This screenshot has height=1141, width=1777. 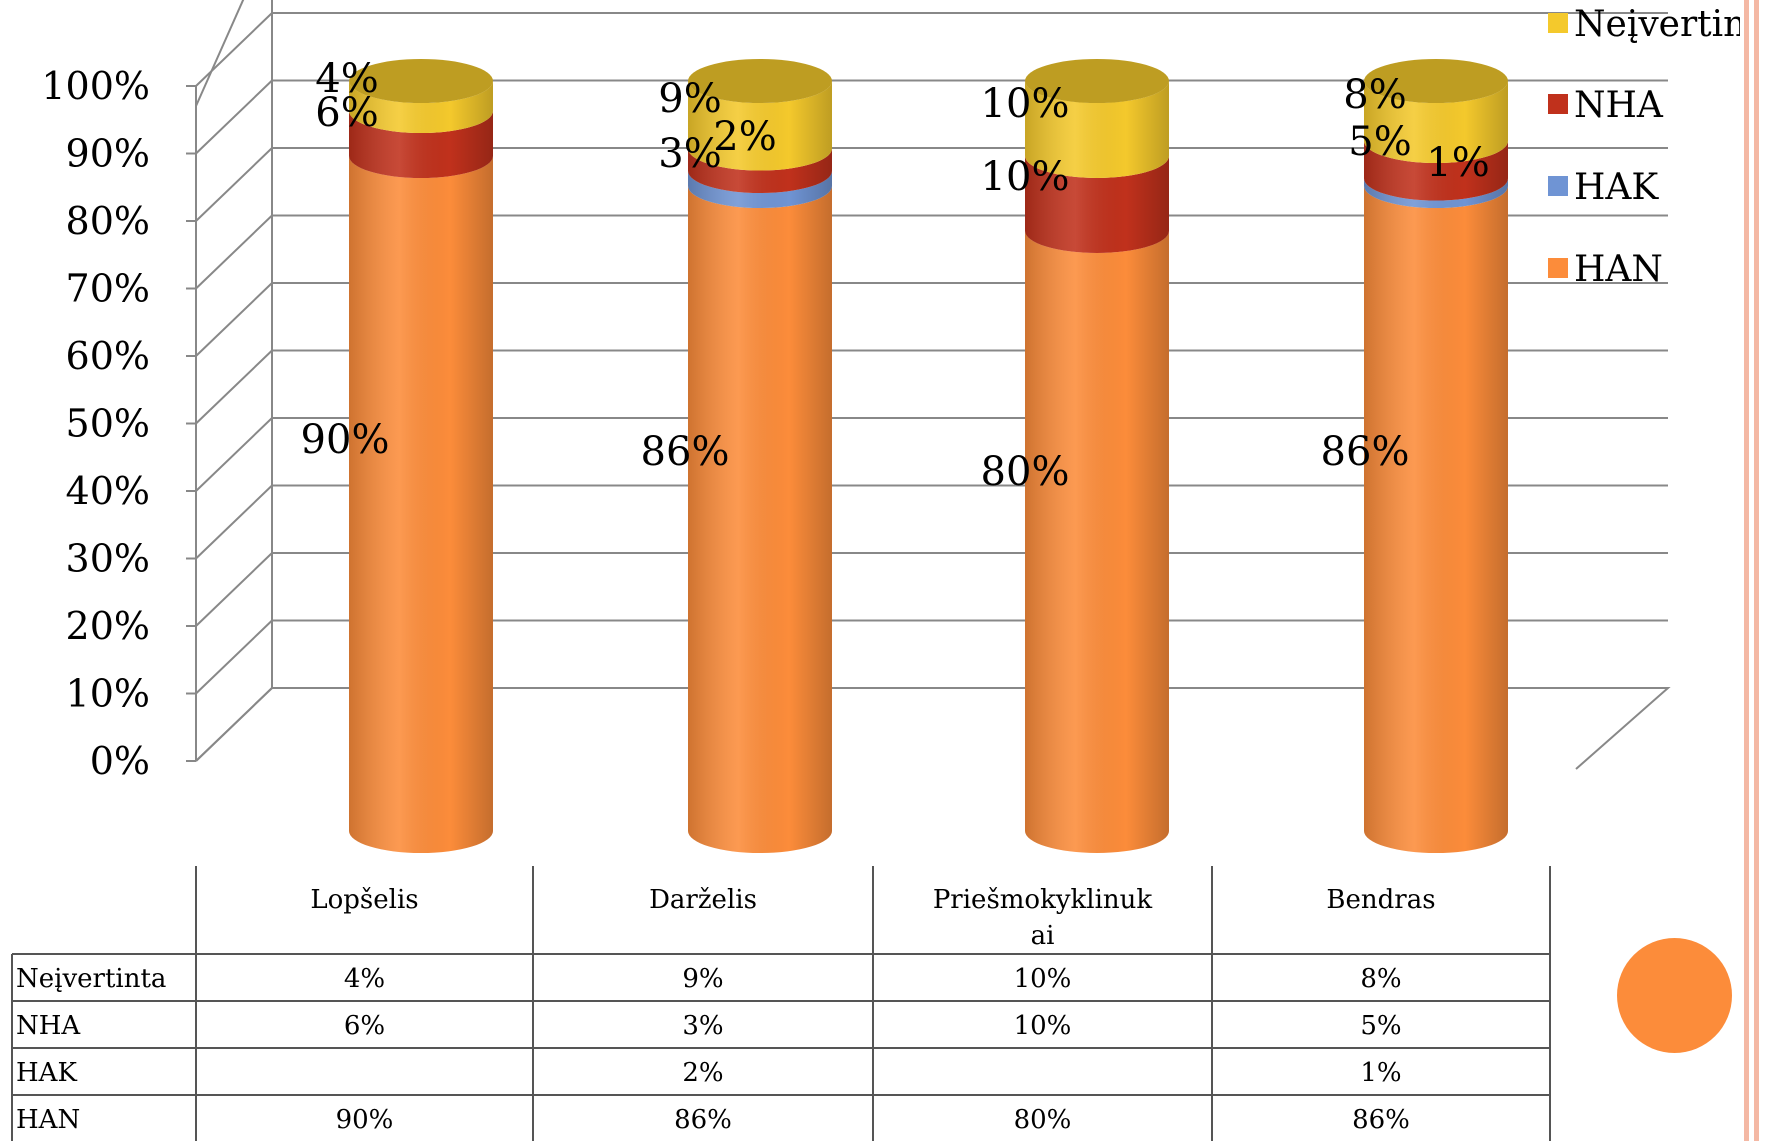 I want to click on legend-label: HAK, so click(x=1616, y=187).